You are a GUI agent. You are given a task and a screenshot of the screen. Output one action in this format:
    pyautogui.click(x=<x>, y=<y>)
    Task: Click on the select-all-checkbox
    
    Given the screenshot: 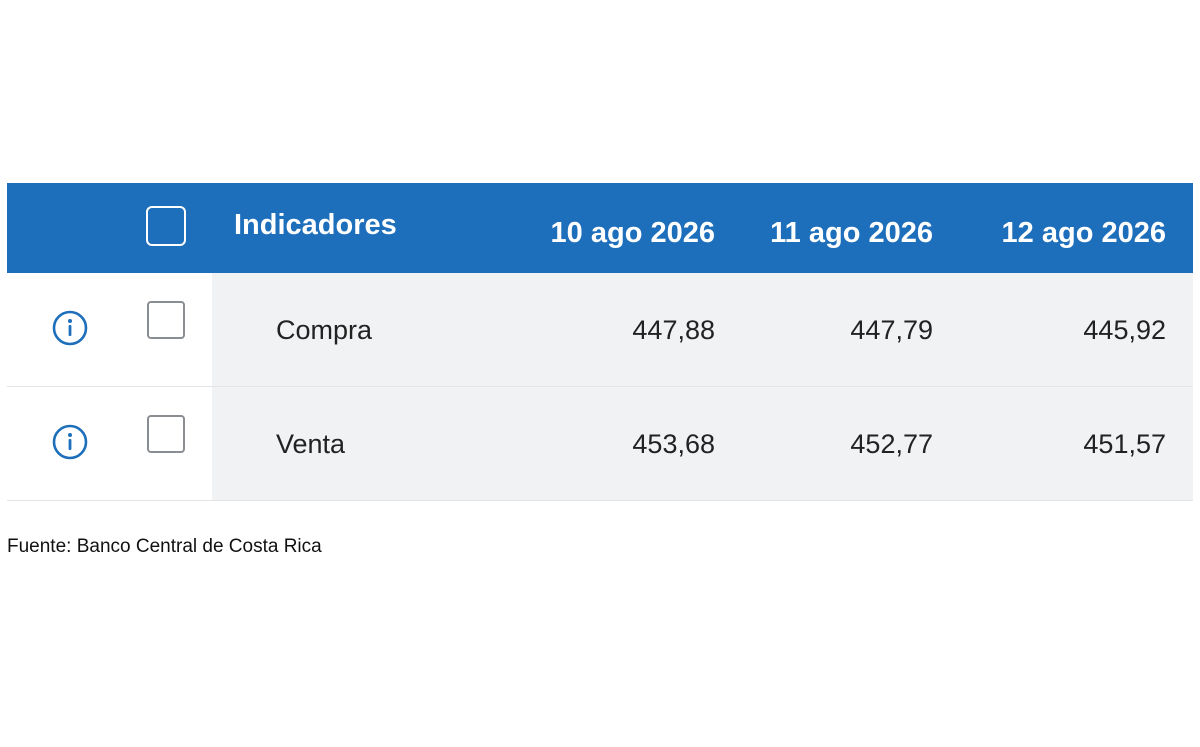 What is the action you would take?
    pyautogui.click(x=165, y=226)
    